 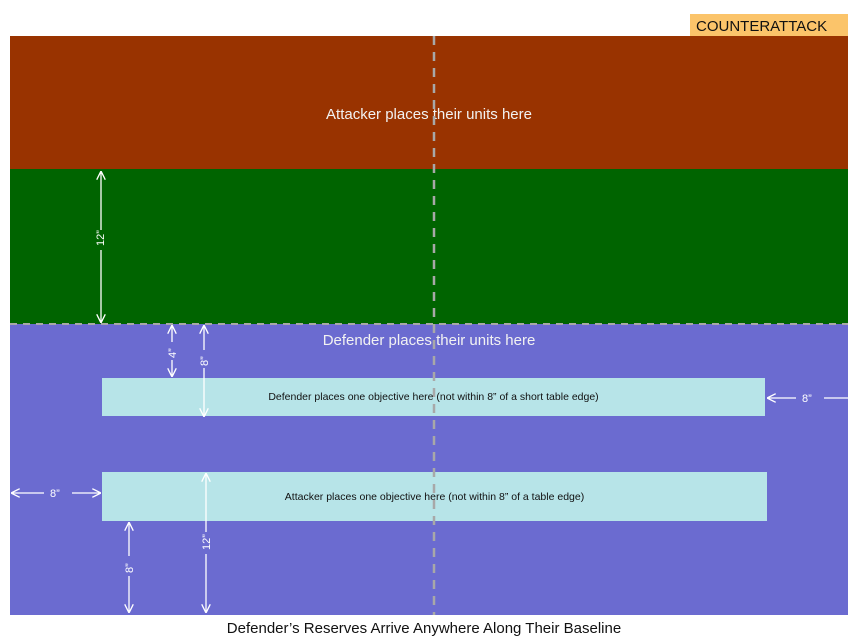 What do you see at coordinates (173, 353) in the screenshot?
I see `defender-gap-measure: 4”` at bounding box center [173, 353].